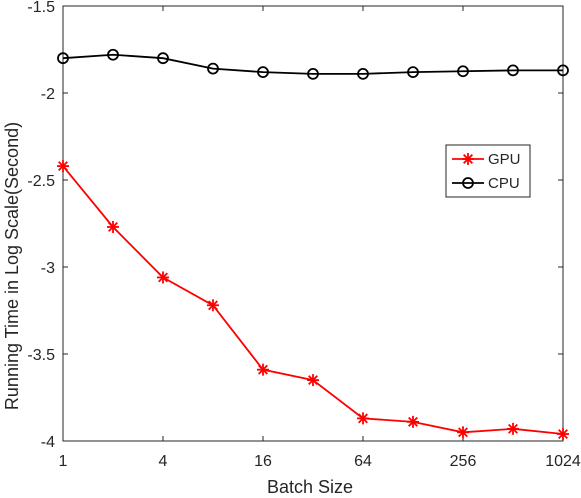  What do you see at coordinates (41, 355) in the screenshot?
I see `y-tick-label: -3.5` at bounding box center [41, 355].